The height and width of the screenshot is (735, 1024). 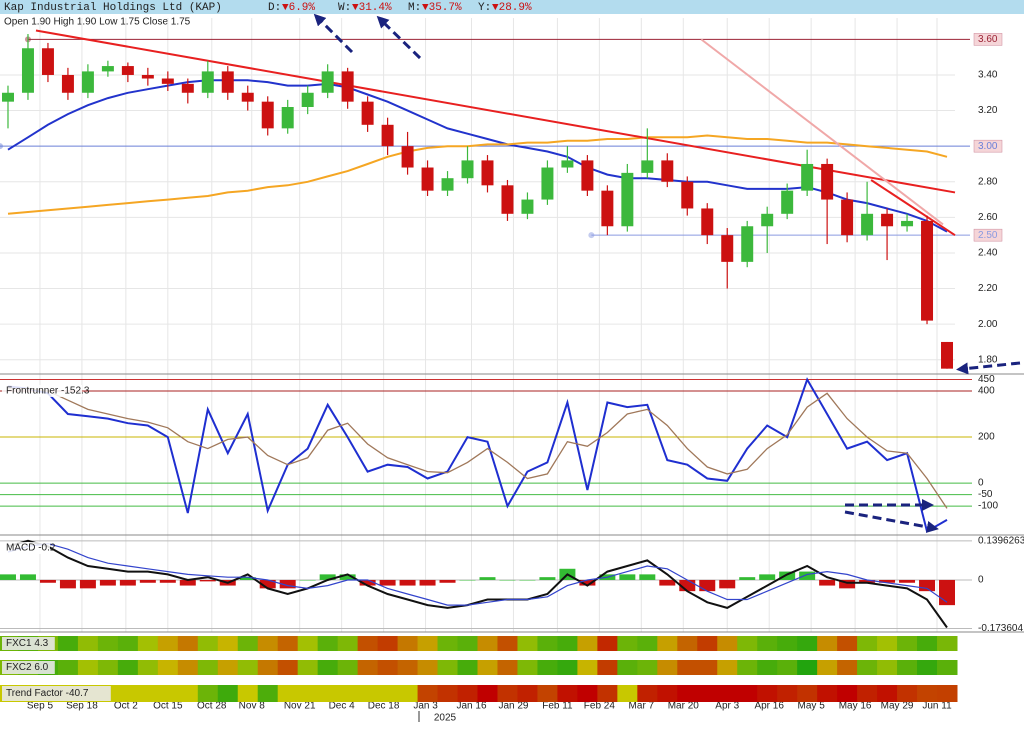 What do you see at coordinates (82, 706) in the screenshot?
I see `x-tick-label: Sep 18` at bounding box center [82, 706].